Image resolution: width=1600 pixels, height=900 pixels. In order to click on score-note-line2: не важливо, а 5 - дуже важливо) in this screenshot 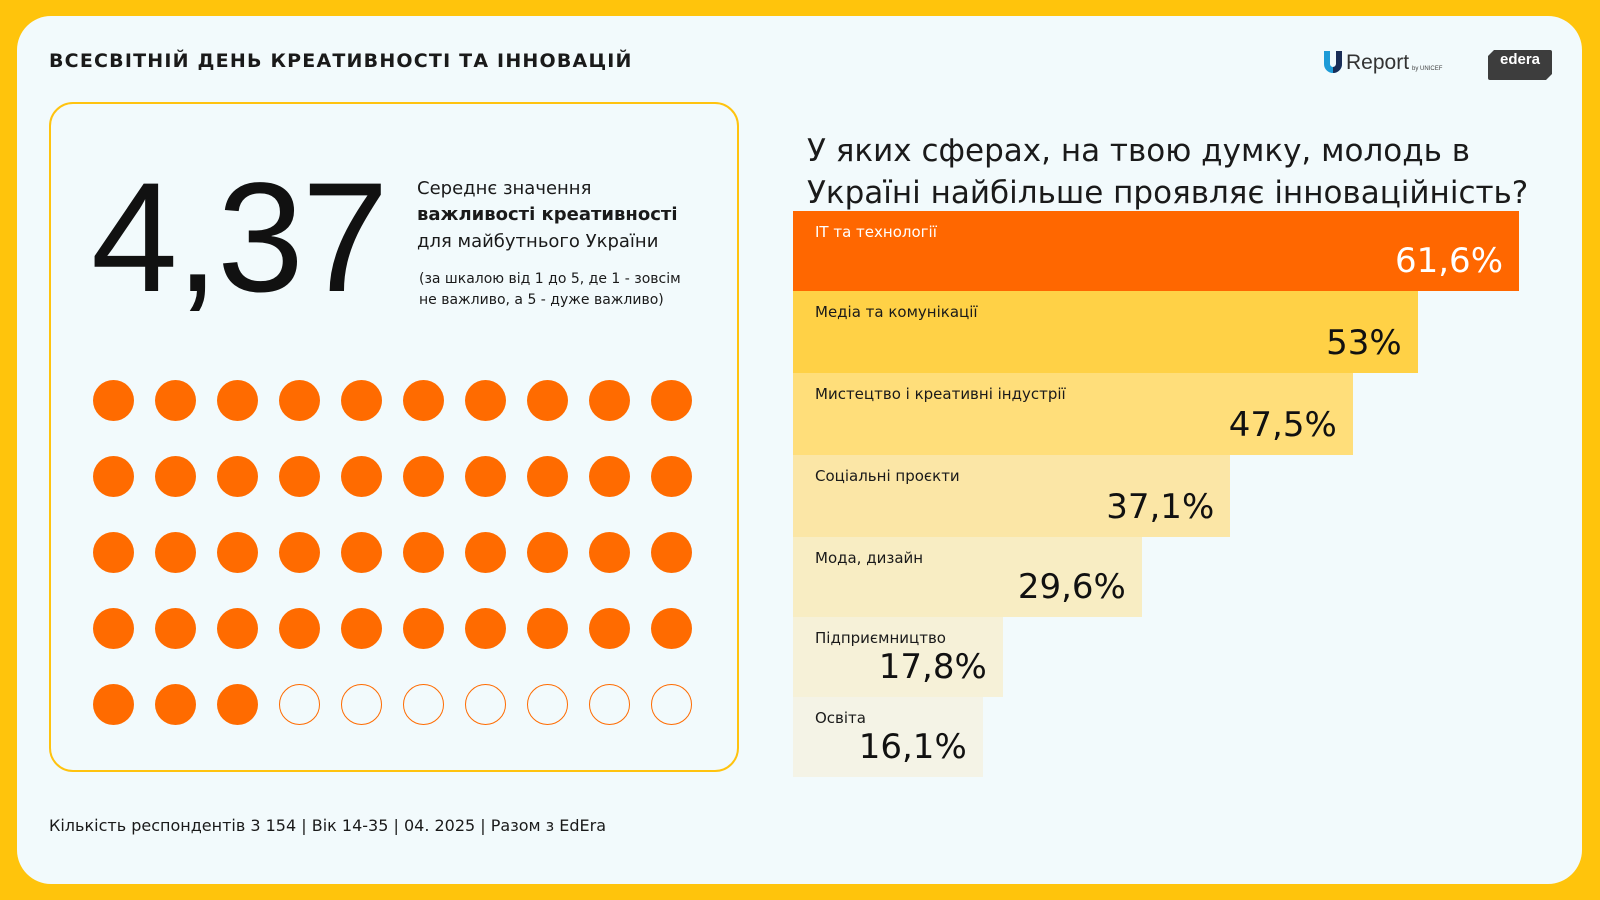, I will do `click(541, 300)`.